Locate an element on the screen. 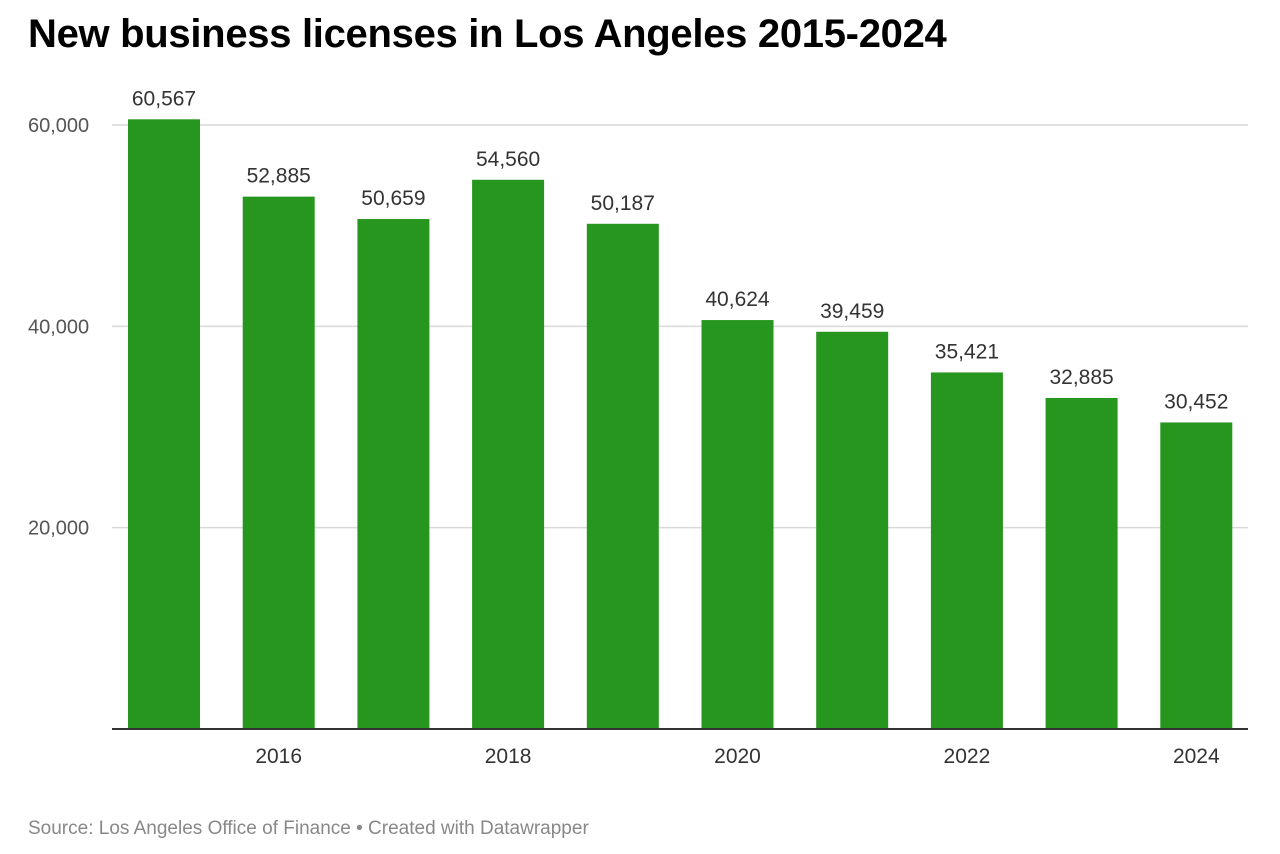 Image resolution: width=1280 pixels, height=854 pixels. y-tick-label: 40,000 is located at coordinates (58, 327).